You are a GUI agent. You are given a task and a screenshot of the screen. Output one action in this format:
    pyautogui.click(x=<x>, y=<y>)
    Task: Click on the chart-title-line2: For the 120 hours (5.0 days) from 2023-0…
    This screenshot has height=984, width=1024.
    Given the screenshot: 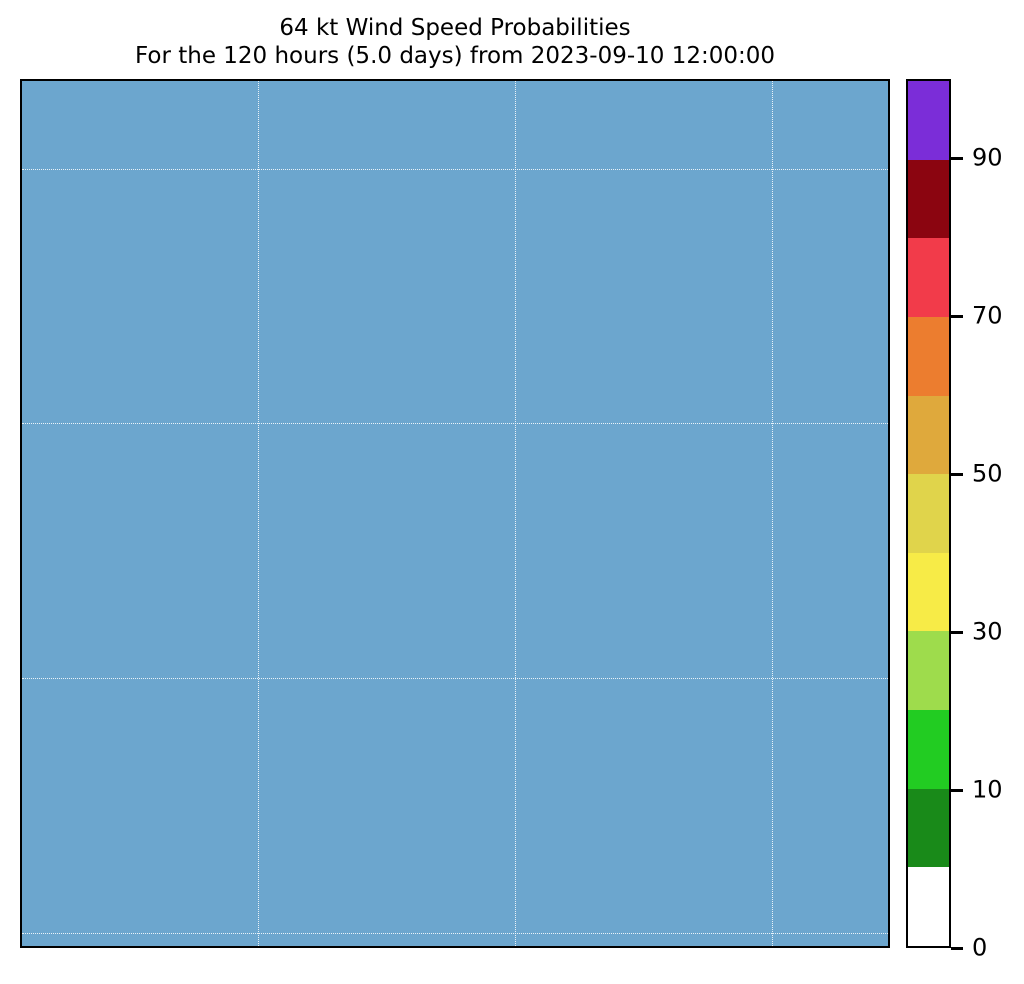 What is the action you would take?
    pyautogui.click(x=455, y=56)
    